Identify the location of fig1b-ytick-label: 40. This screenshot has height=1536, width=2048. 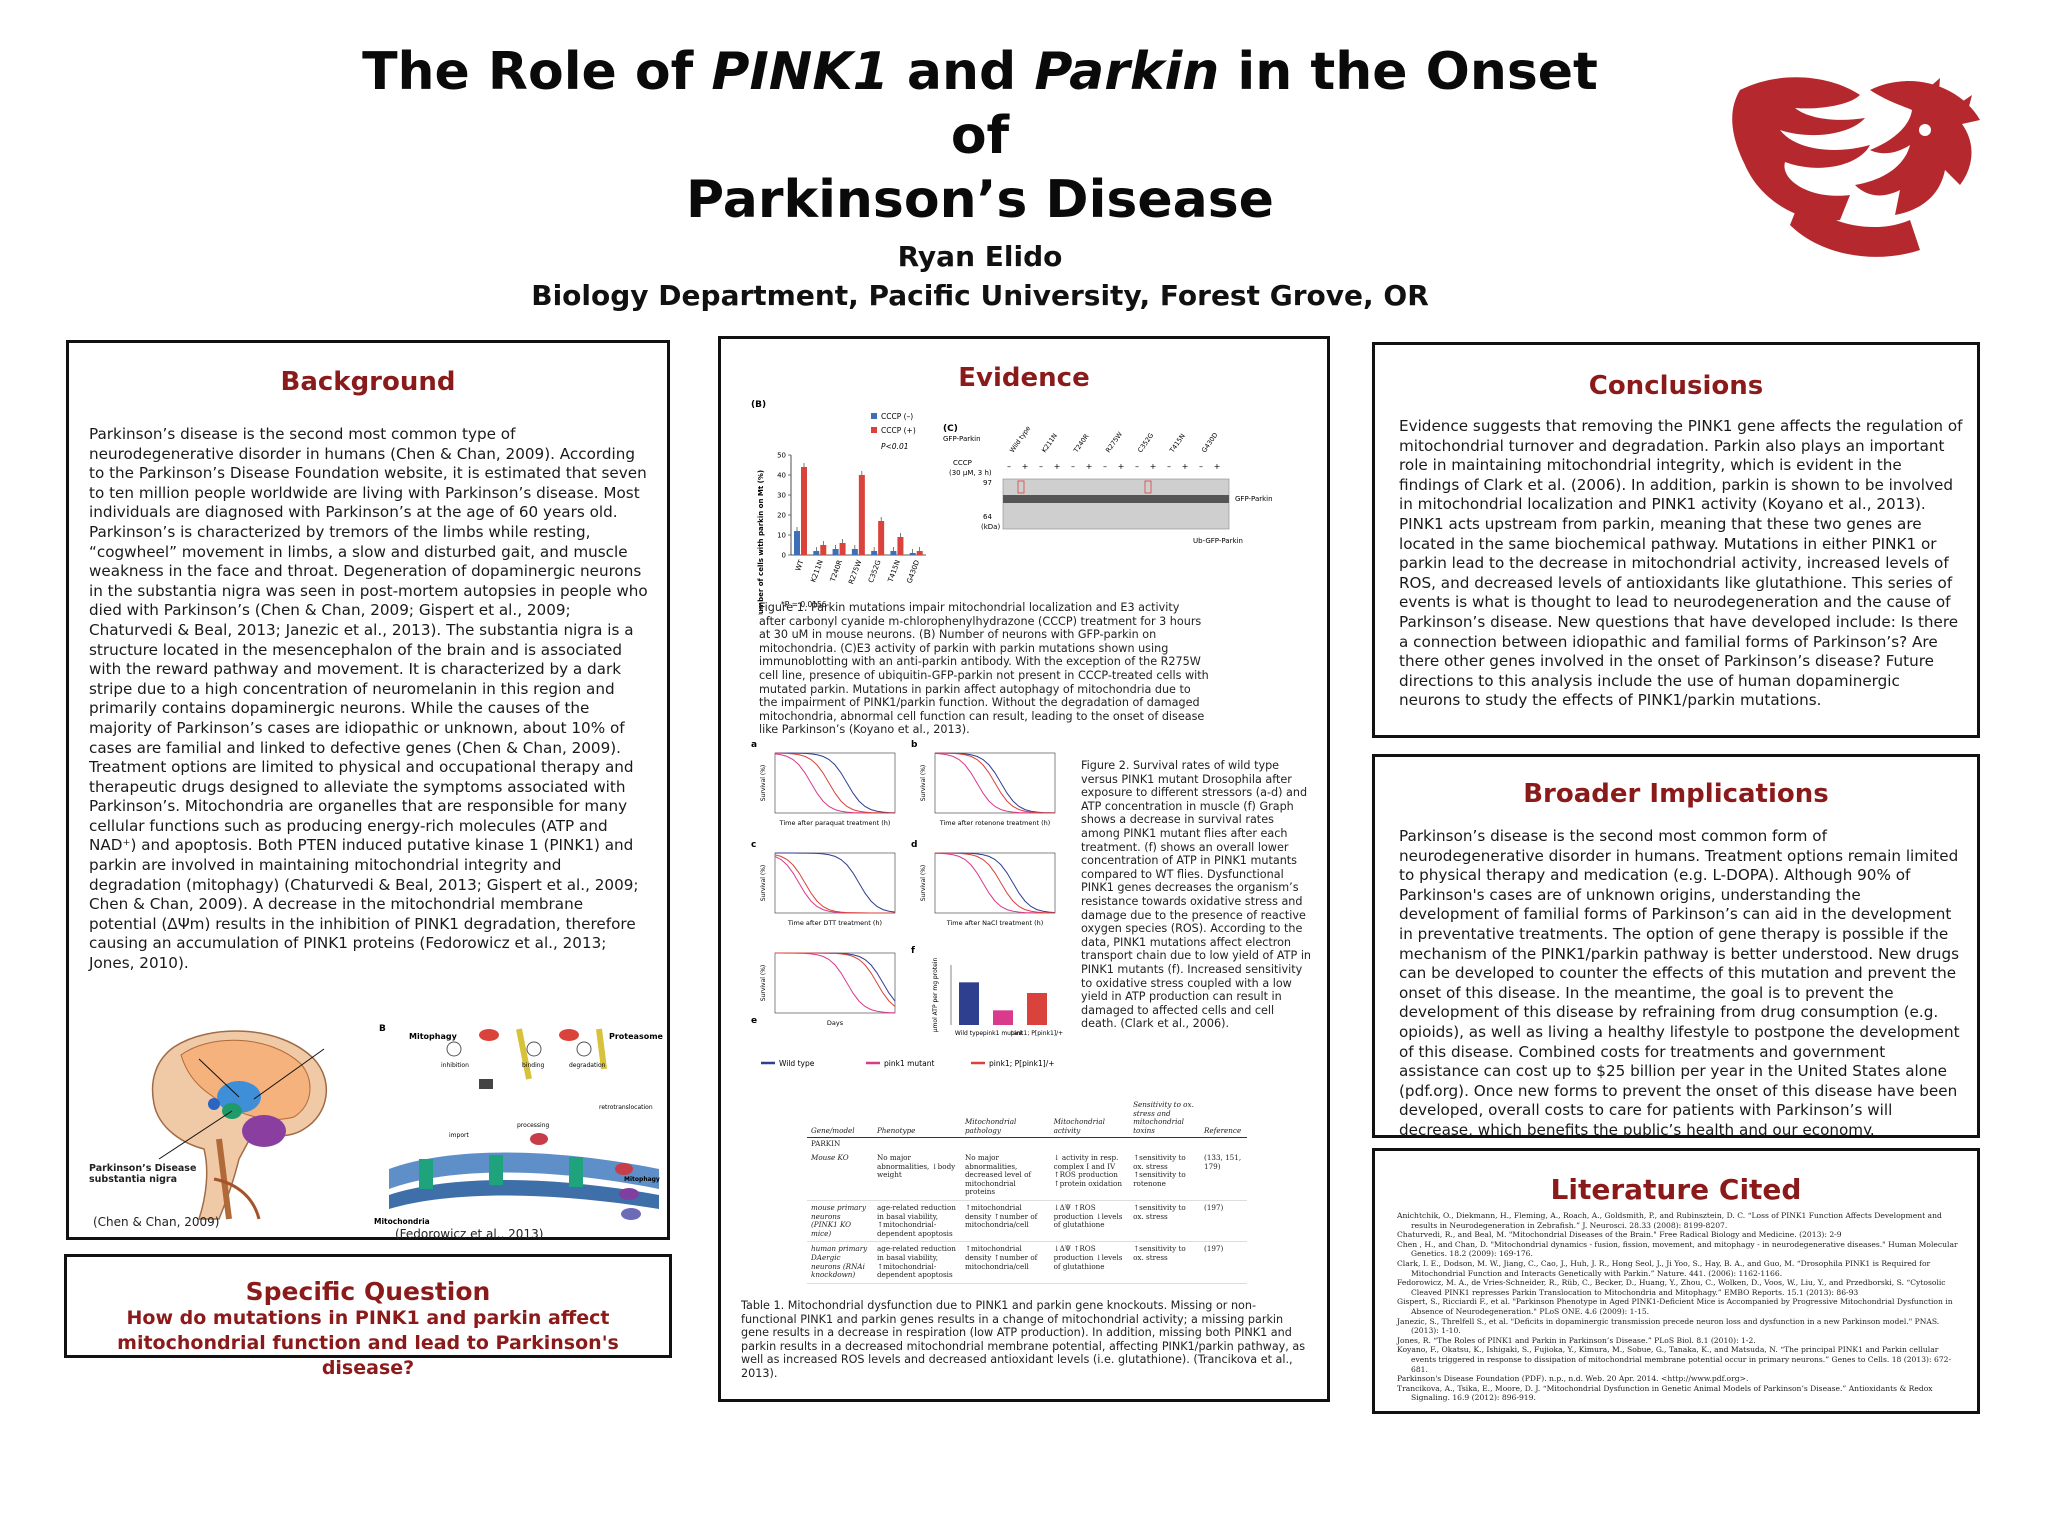
(781, 476).